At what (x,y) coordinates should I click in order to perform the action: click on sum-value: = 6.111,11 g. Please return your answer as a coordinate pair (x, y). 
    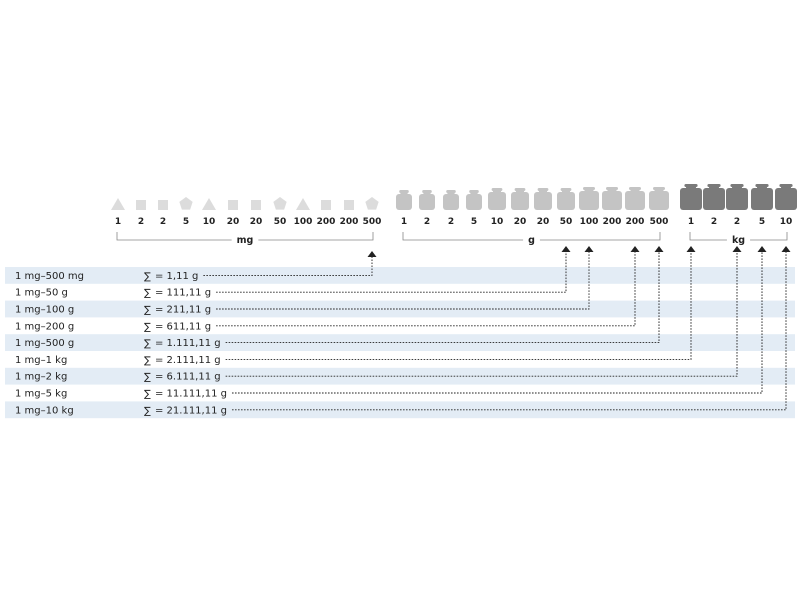
    Looking at the image, I should click on (188, 377).